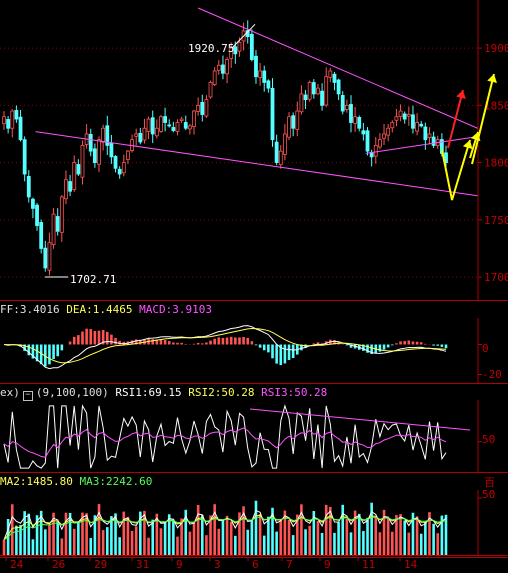 The height and width of the screenshot is (573, 508). What do you see at coordinates (489, 482) in the screenshot?
I see `vol-unit-label: 百` at bounding box center [489, 482].